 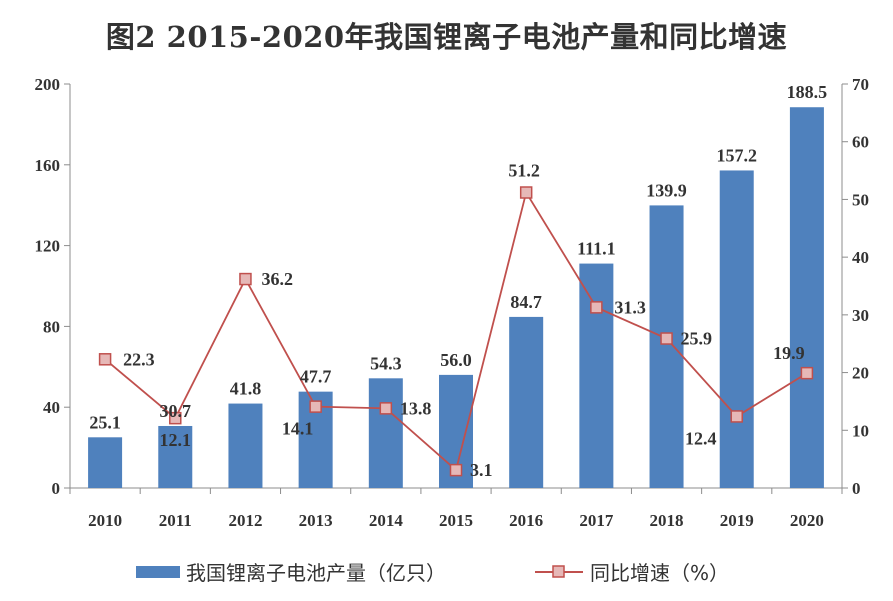 What do you see at coordinates (526, 520) in the screenshot?
I see `x-tick-label: 2016` at bounding box center [526, 520].